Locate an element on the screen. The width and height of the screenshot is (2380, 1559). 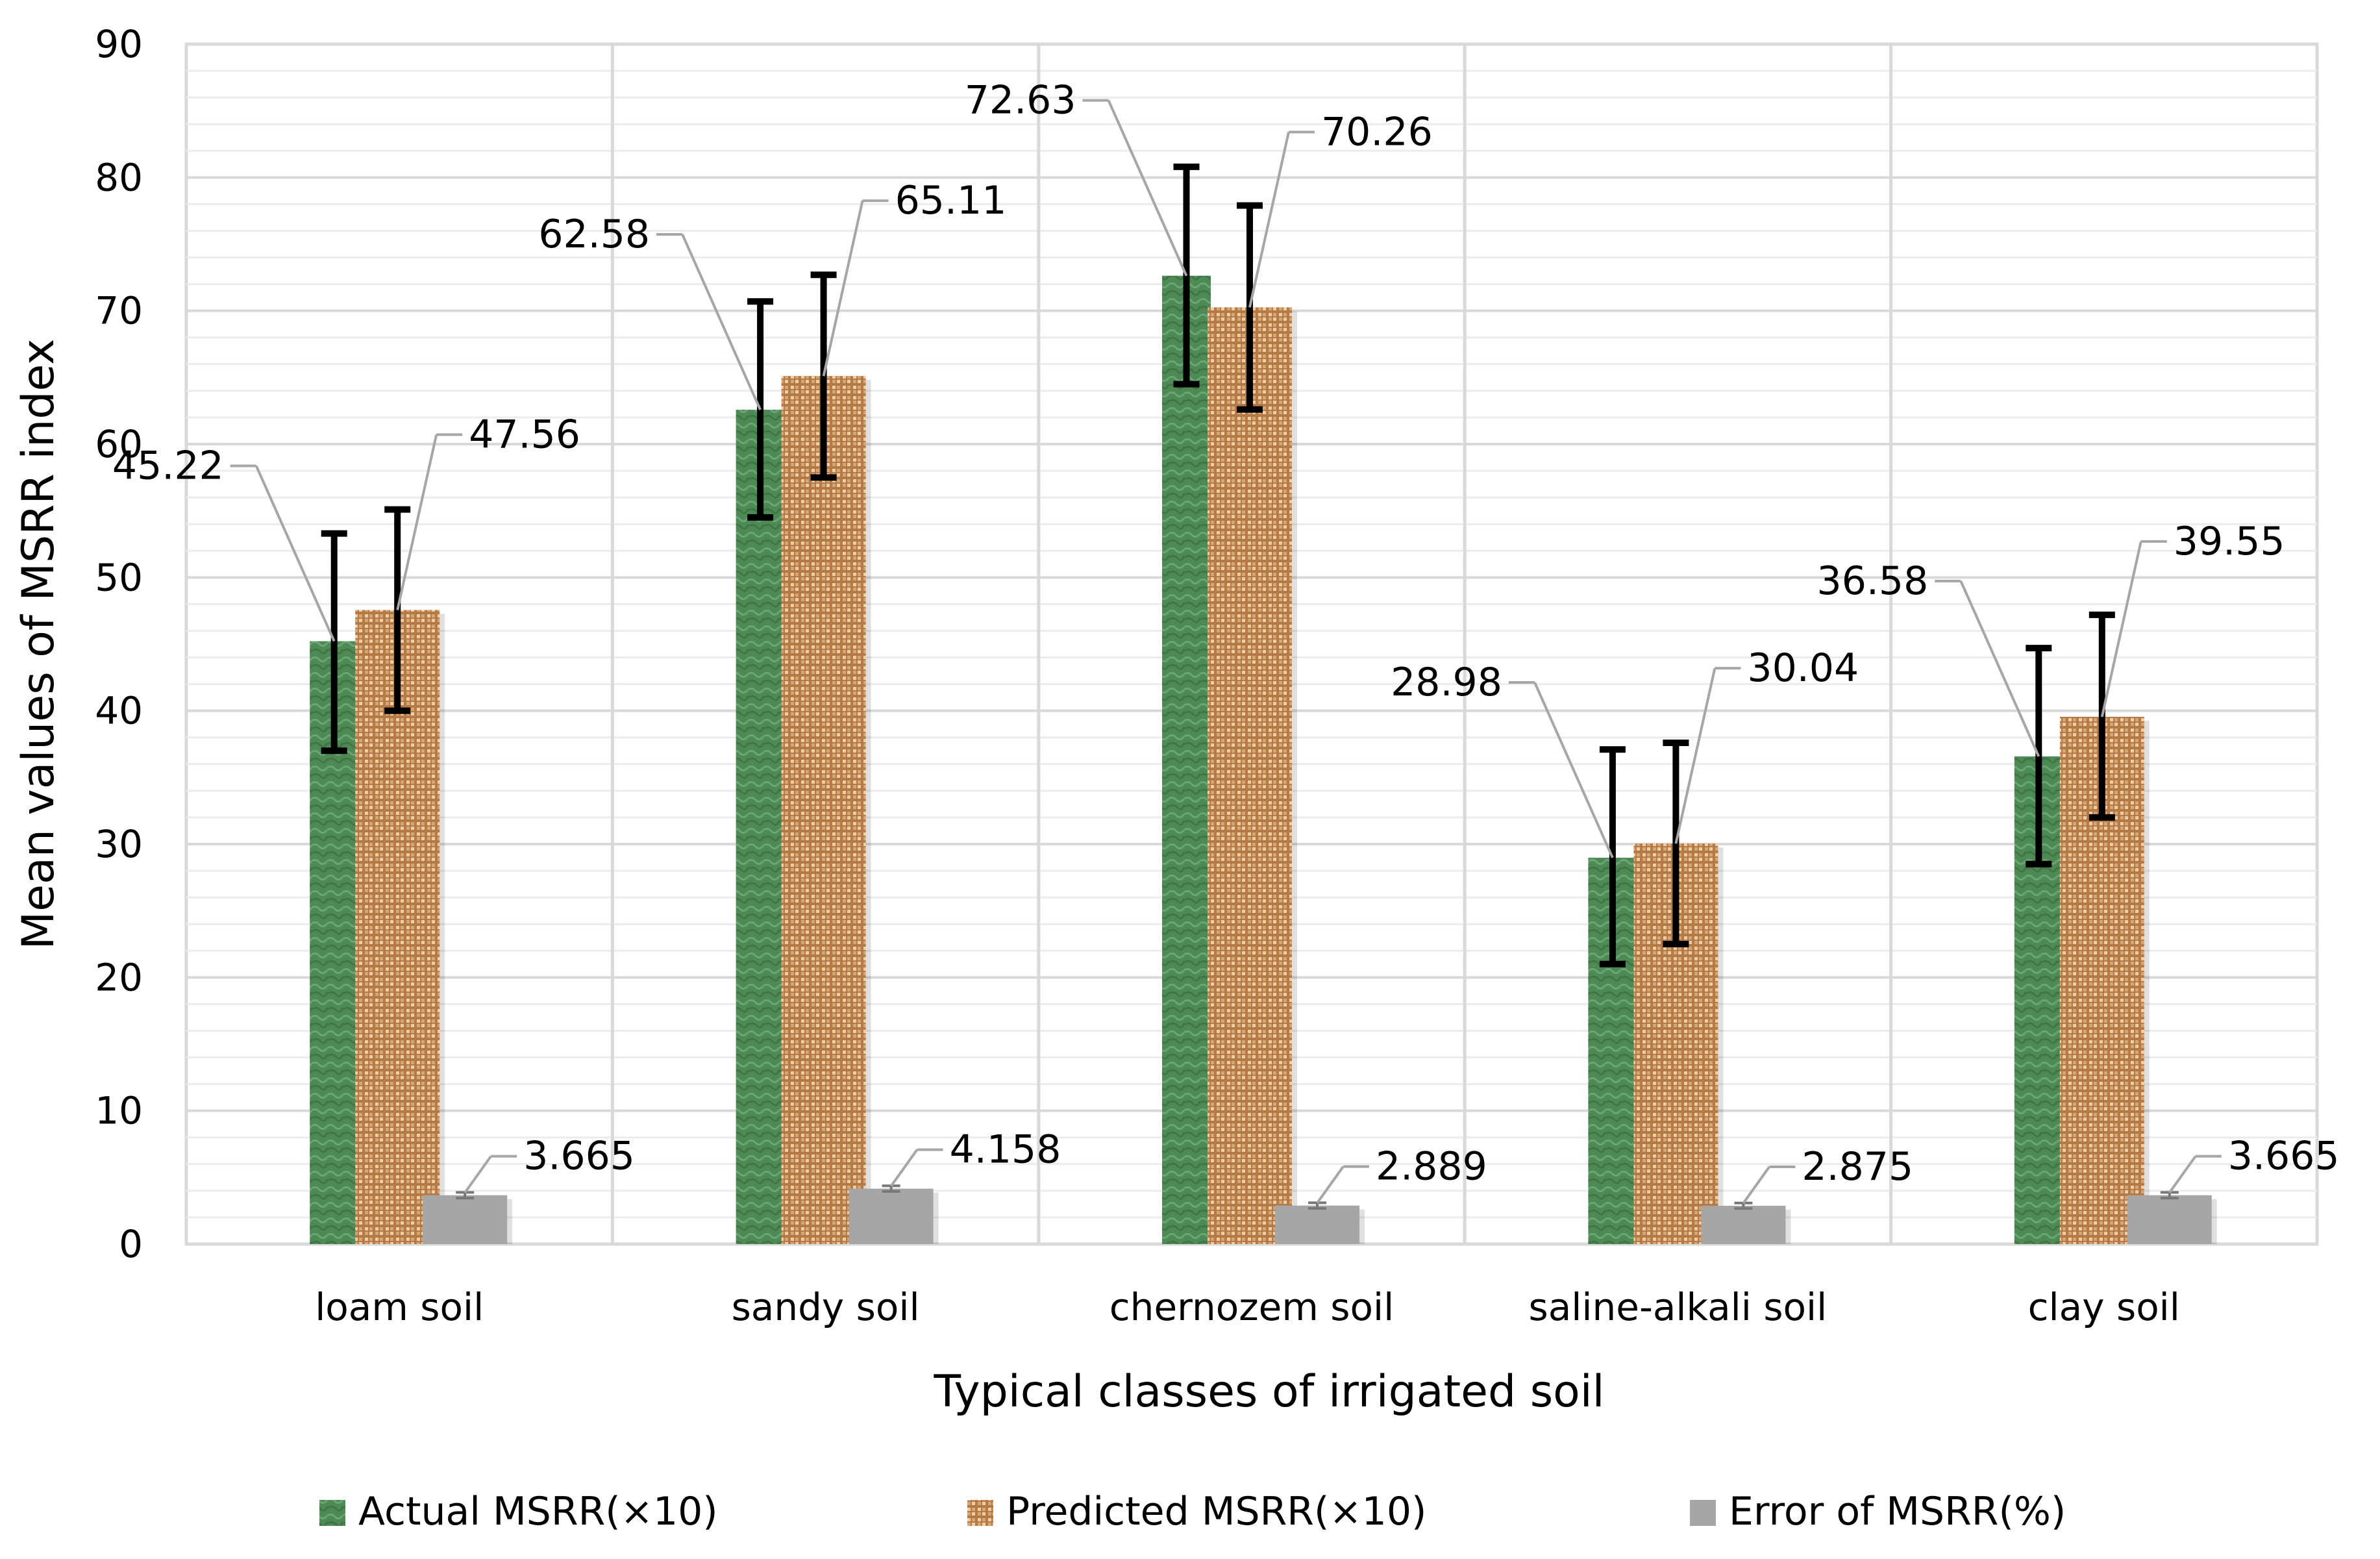
legend-label-error: Error of MSRR(%) is located at coordinates (1898, 1512).